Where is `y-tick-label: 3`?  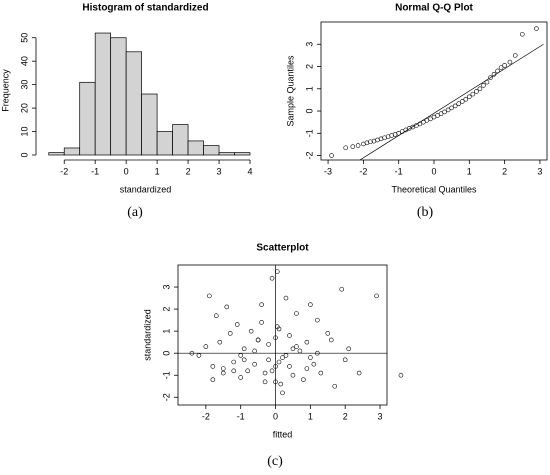 y-tick-label: 3 is located at coordinates (309, 44).